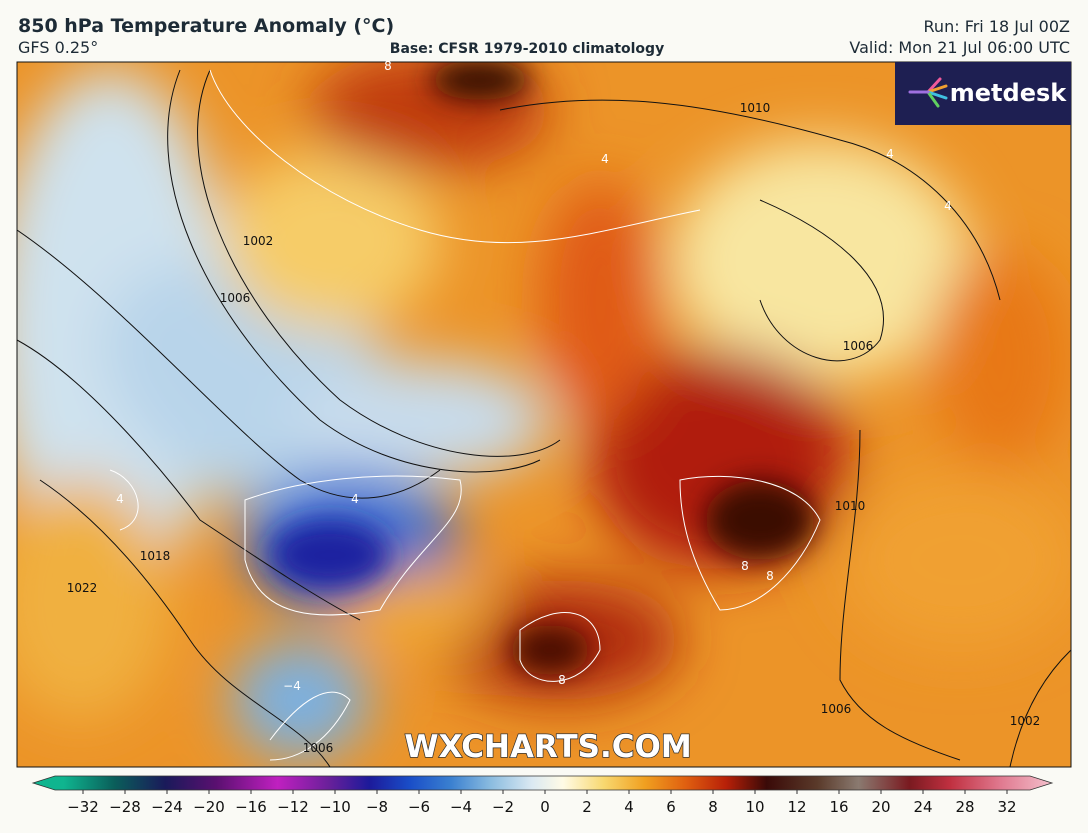 Image resolution: width=1088 pixels, height=833 pixels. I want to click on colorbar-label: −2, so click(503, 807).